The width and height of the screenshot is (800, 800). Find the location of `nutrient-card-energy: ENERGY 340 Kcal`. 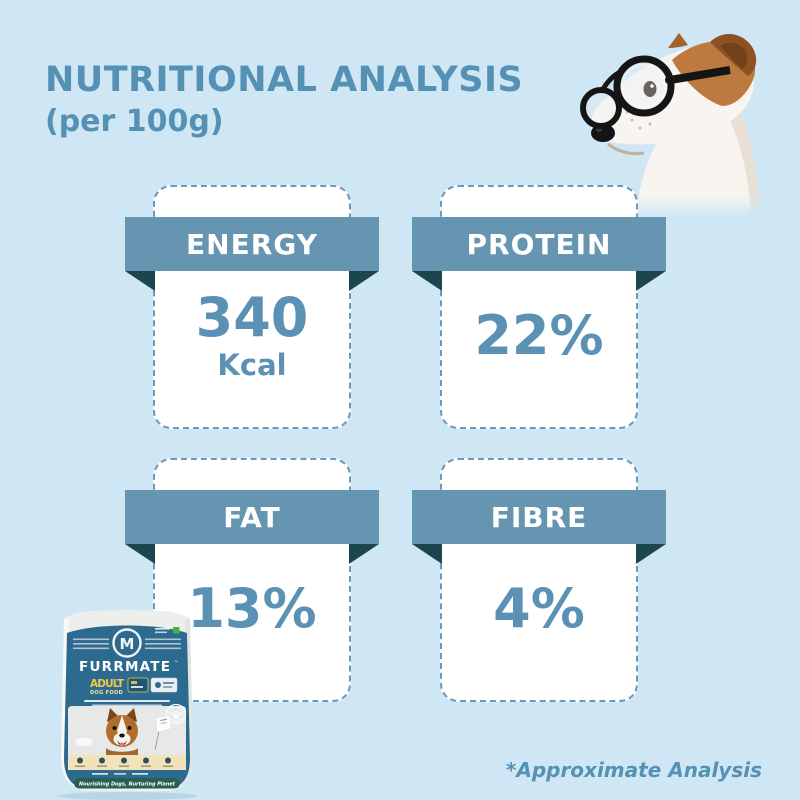

nutrient-card-energy: ENERGY 340 Kcal is located at coordinates (252, 307).